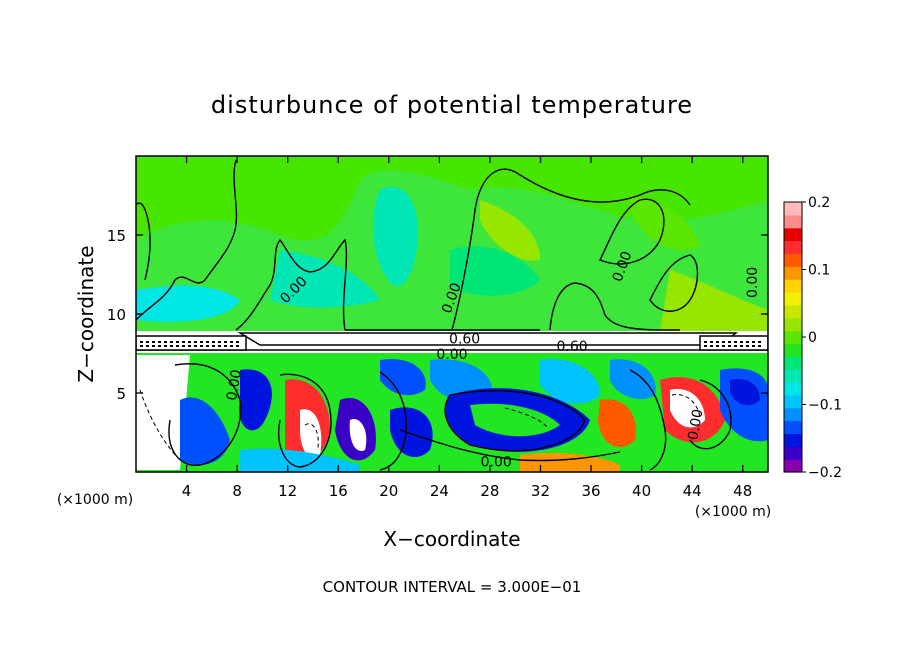 This screenshot has width=904, height=658. I want to click on x-tick-label: 44, so click(692, 491).